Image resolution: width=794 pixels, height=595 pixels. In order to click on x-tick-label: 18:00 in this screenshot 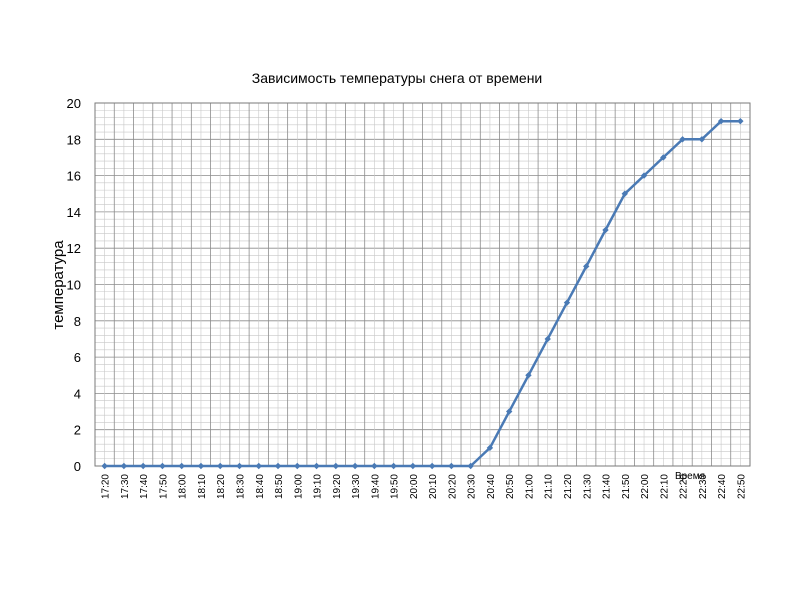, I will do `click(183, 486)`.